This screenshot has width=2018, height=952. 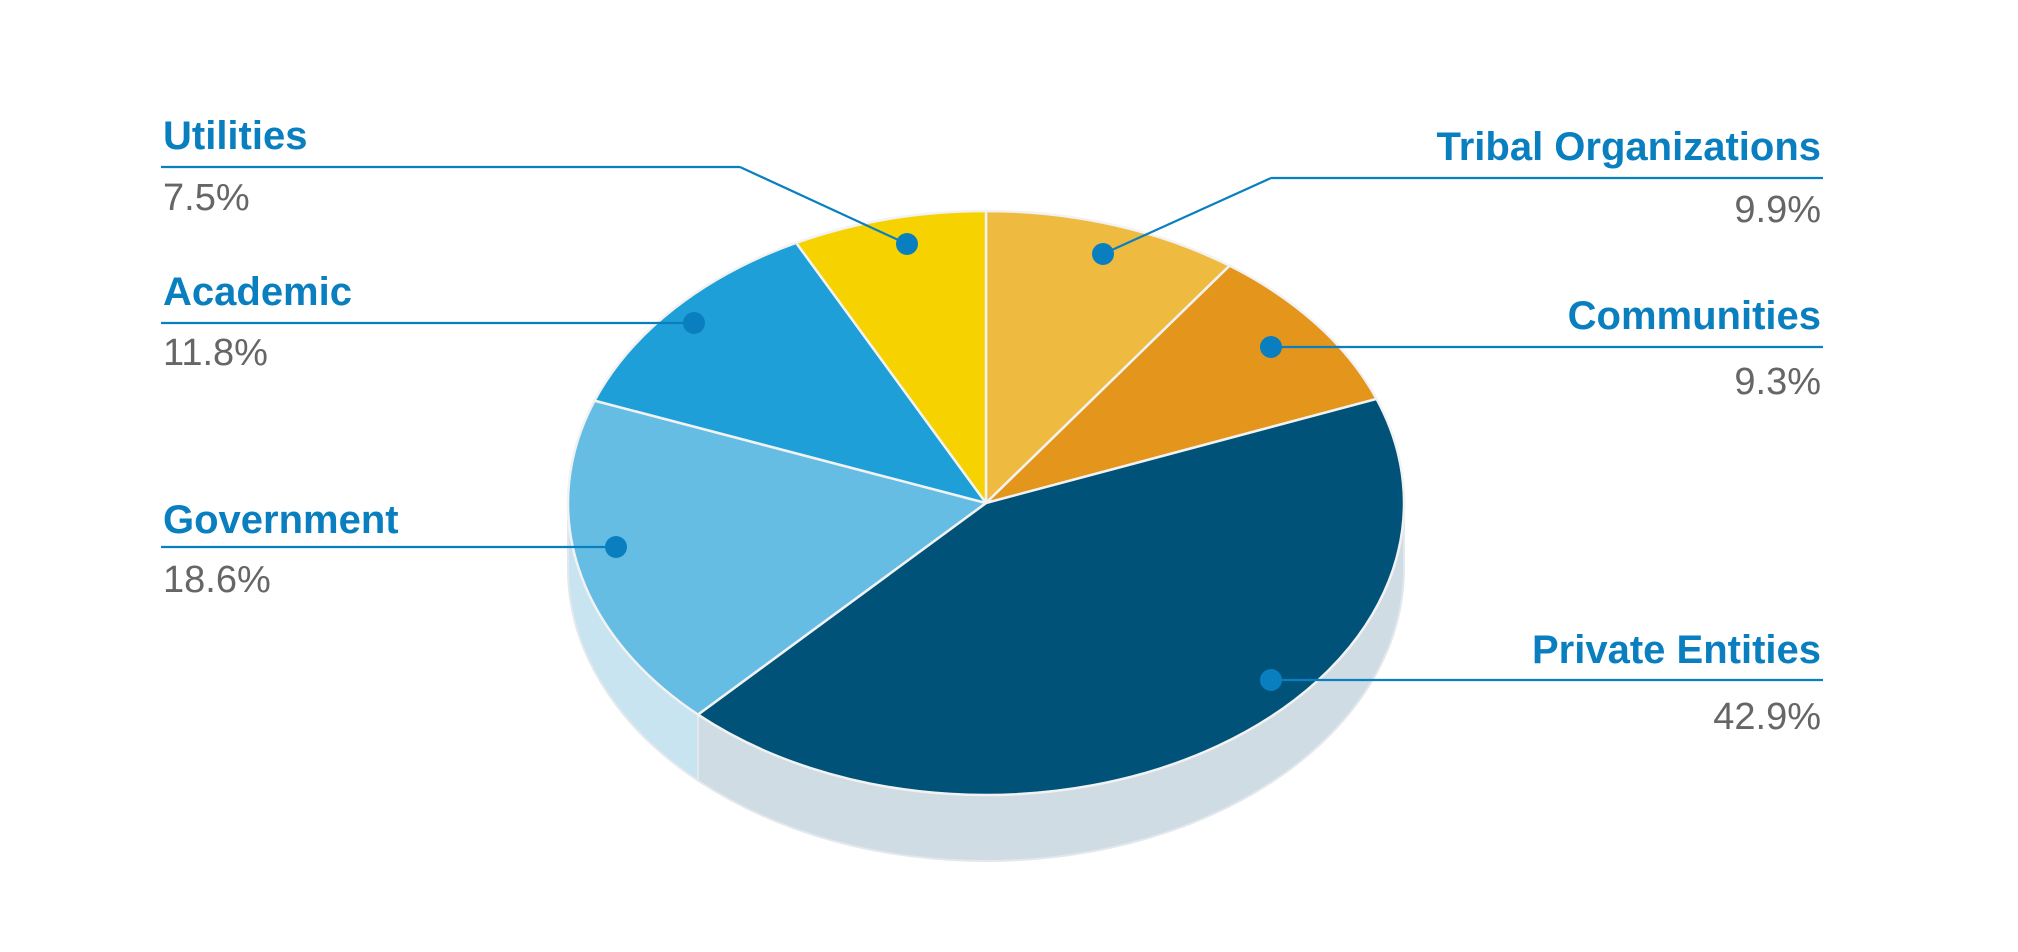 I want to click on pie-slice-academic, so click(x=790, y=373).